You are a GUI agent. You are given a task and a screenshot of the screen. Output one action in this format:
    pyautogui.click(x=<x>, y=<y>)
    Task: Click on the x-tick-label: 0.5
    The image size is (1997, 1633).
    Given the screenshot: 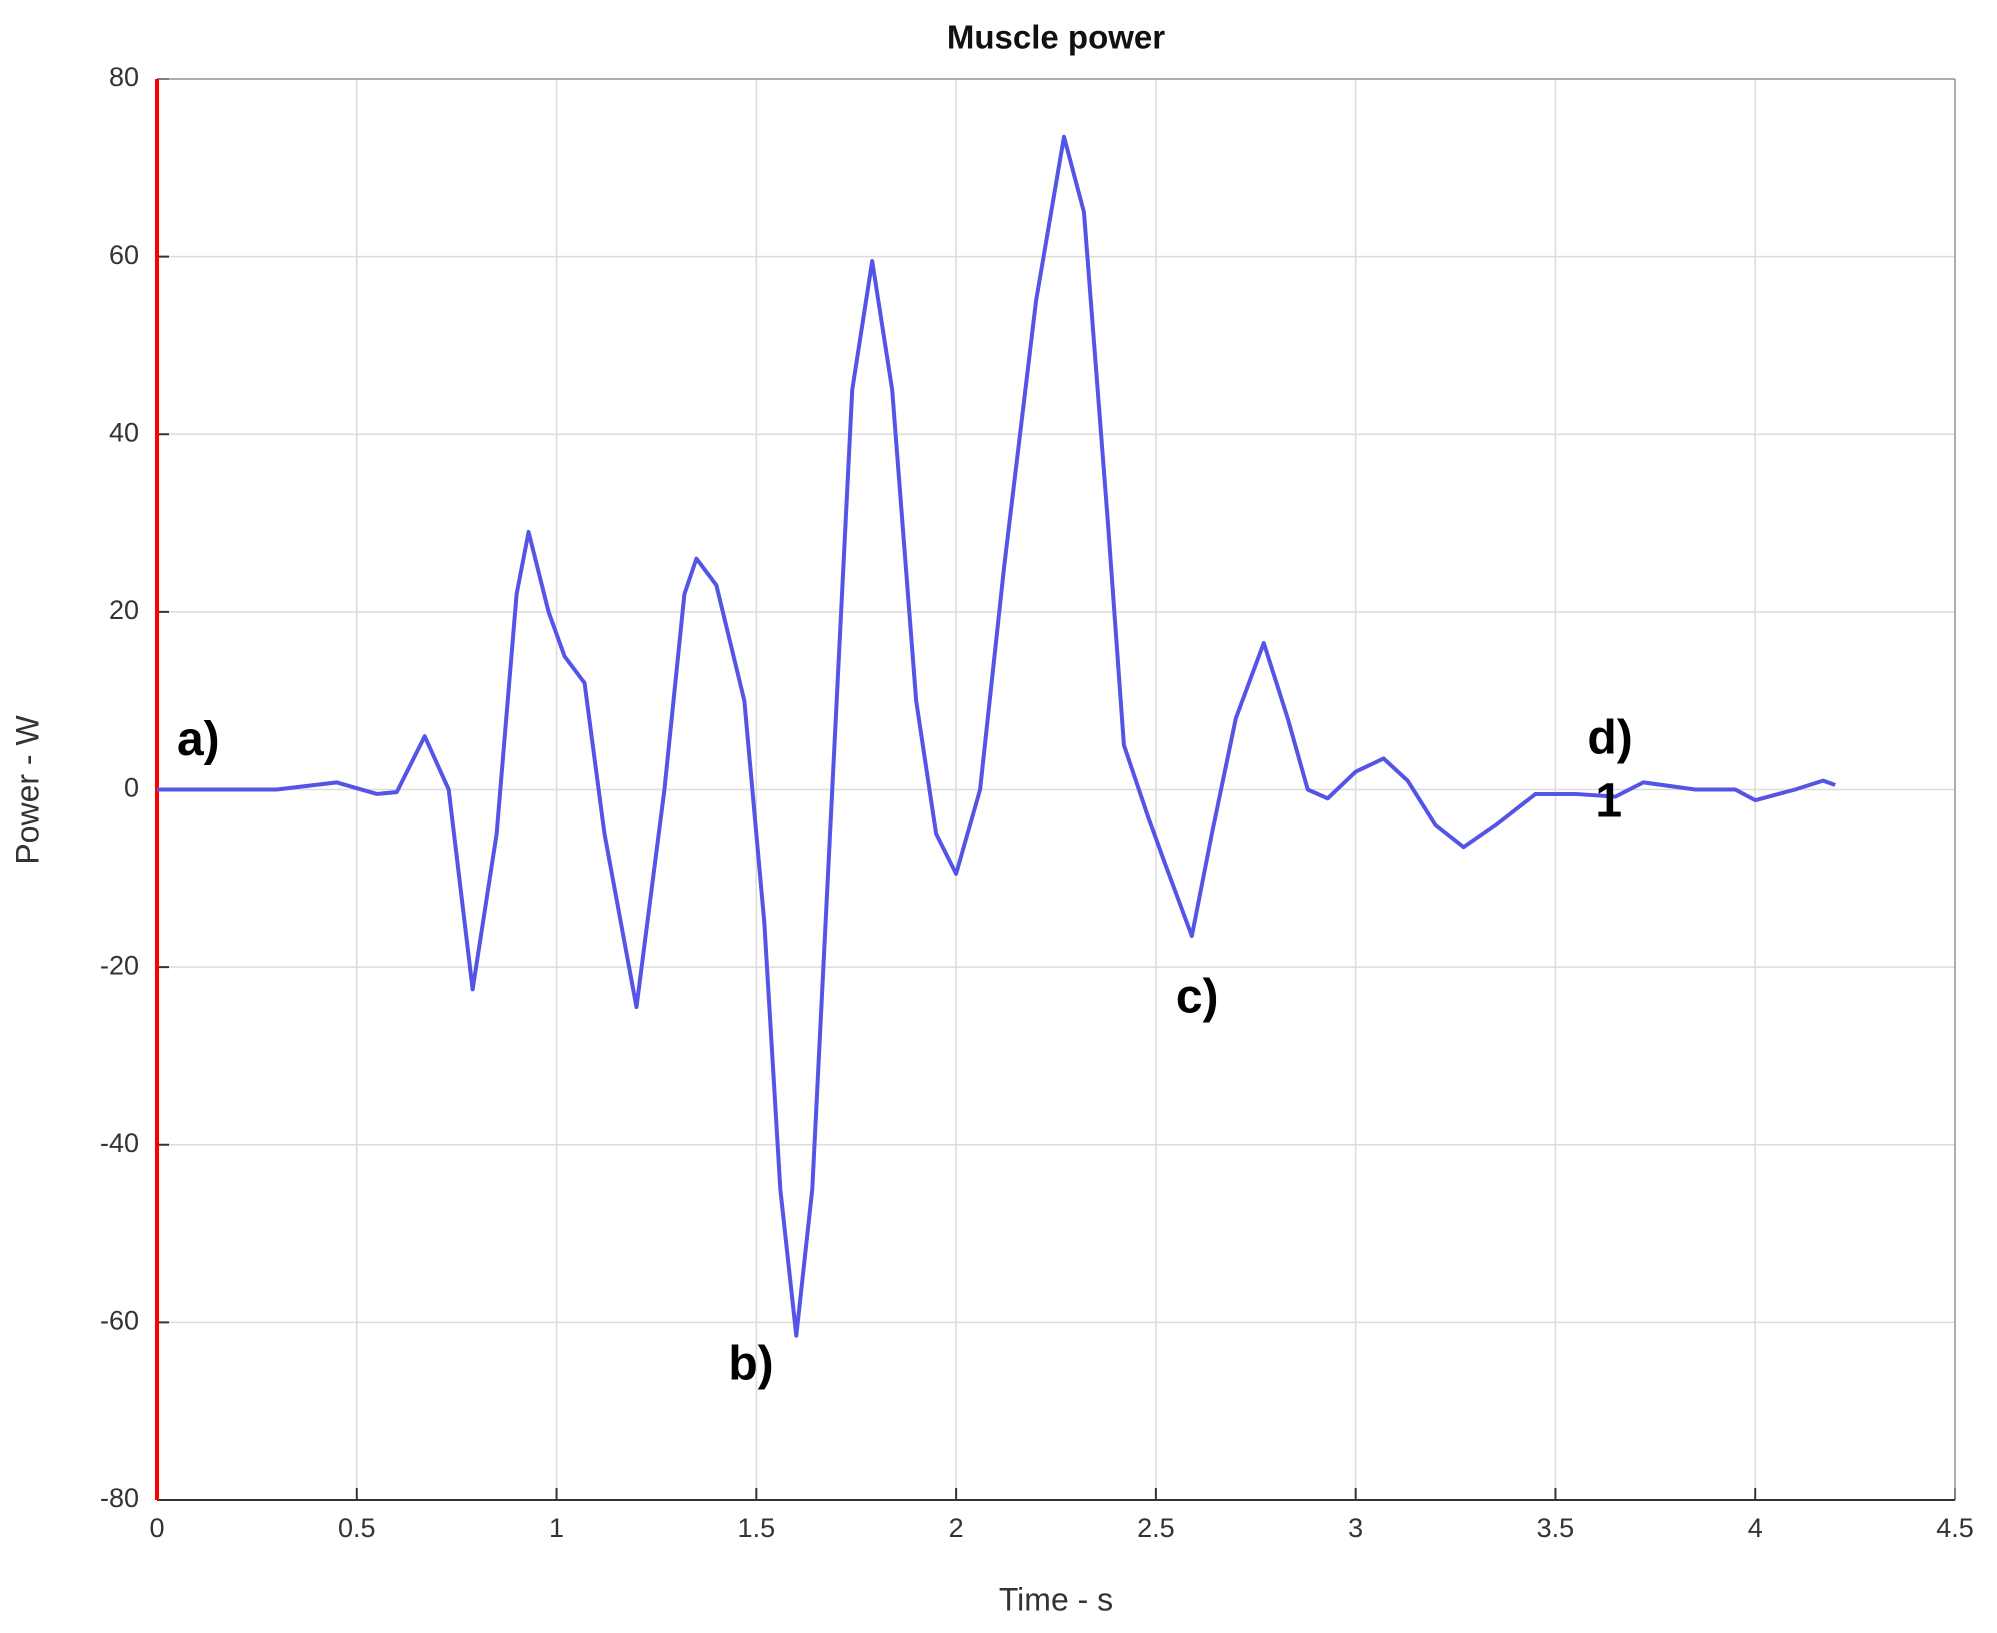 What is the action you would take?
    pyautogui.click(x=357, y=1528)
    